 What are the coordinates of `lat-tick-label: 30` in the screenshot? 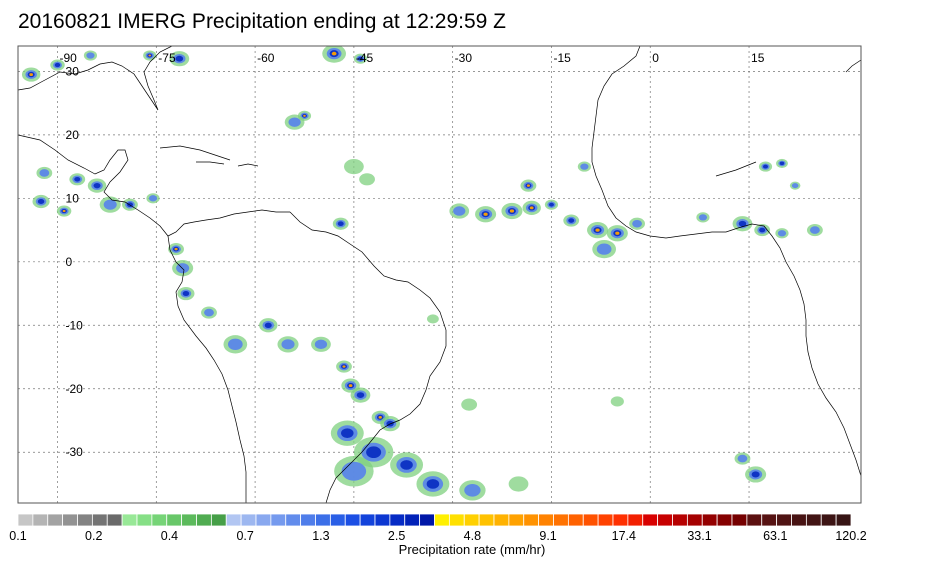 It's located at (73, 71).